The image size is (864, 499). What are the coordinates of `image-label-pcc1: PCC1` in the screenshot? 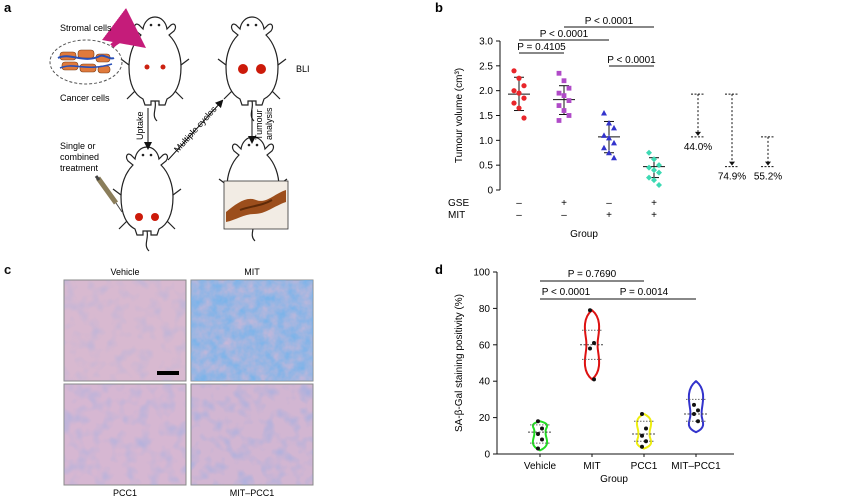 It's located at (125, 493).